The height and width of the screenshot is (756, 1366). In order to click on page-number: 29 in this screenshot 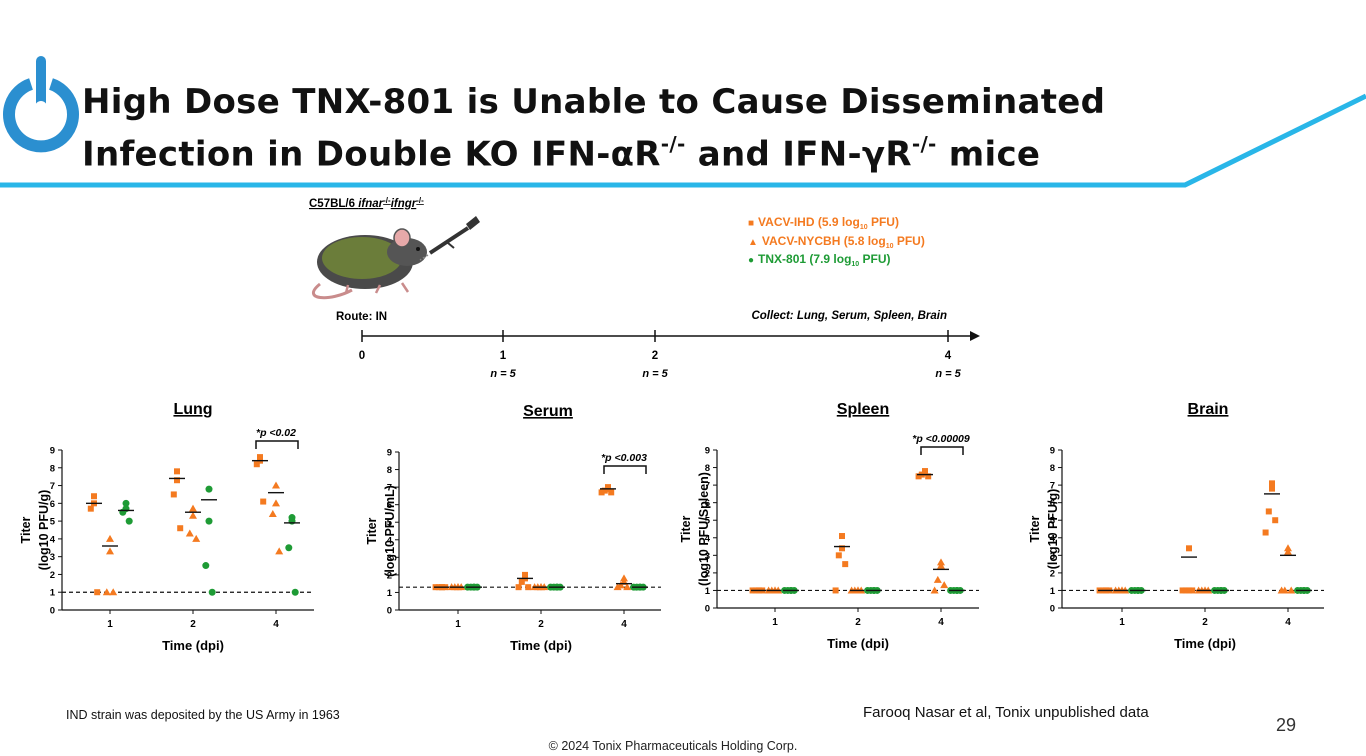, I will do `click(1286, 725)`.